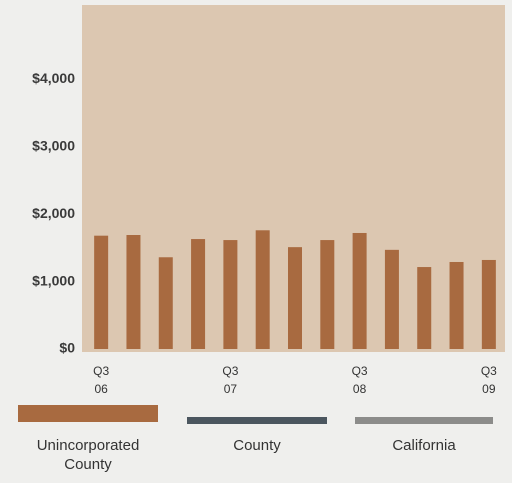 The width and height of the screenshot is (512, 483). Describe the element at coordinates (257, 445) in the screenshot. I see `legend-label: County` at that location.